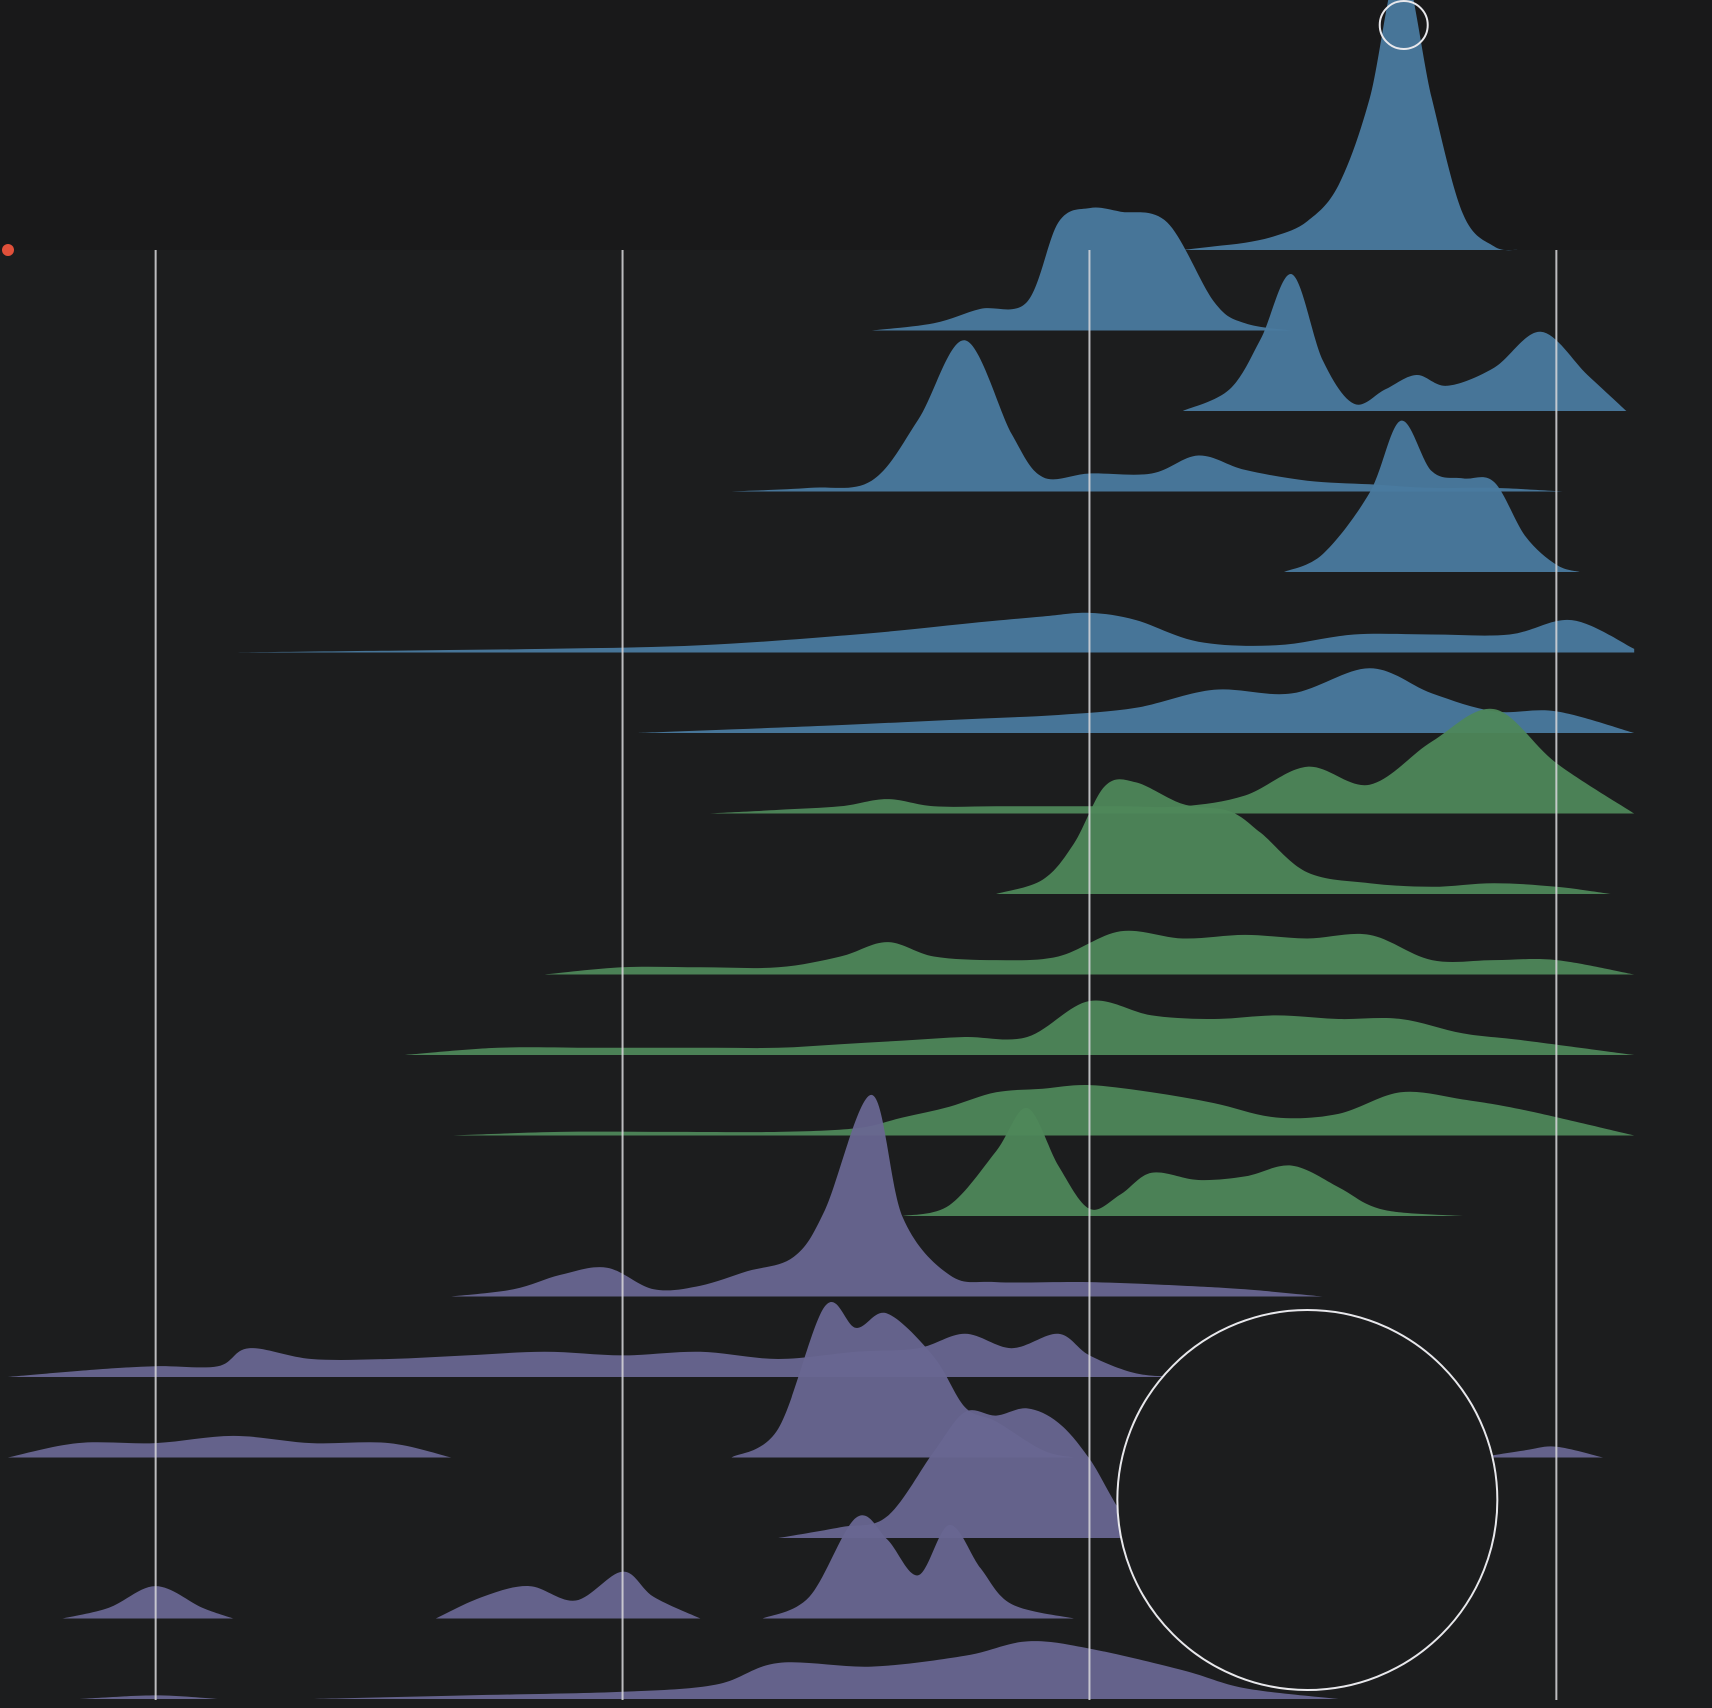 This screenshot has width=1712, height=1708. What do you see at coordinates (1307, 1500) in the screenshot?
I see `large-circle-marker` at bounding box center [1307, 1500].